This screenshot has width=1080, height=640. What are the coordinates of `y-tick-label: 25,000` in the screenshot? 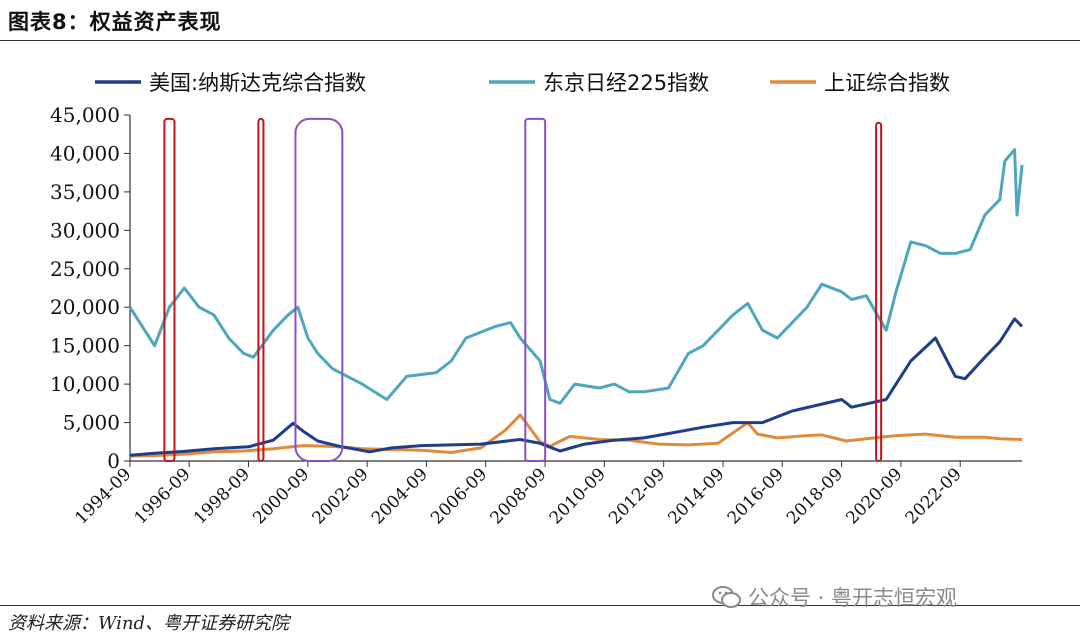 It's located at (85, 269).